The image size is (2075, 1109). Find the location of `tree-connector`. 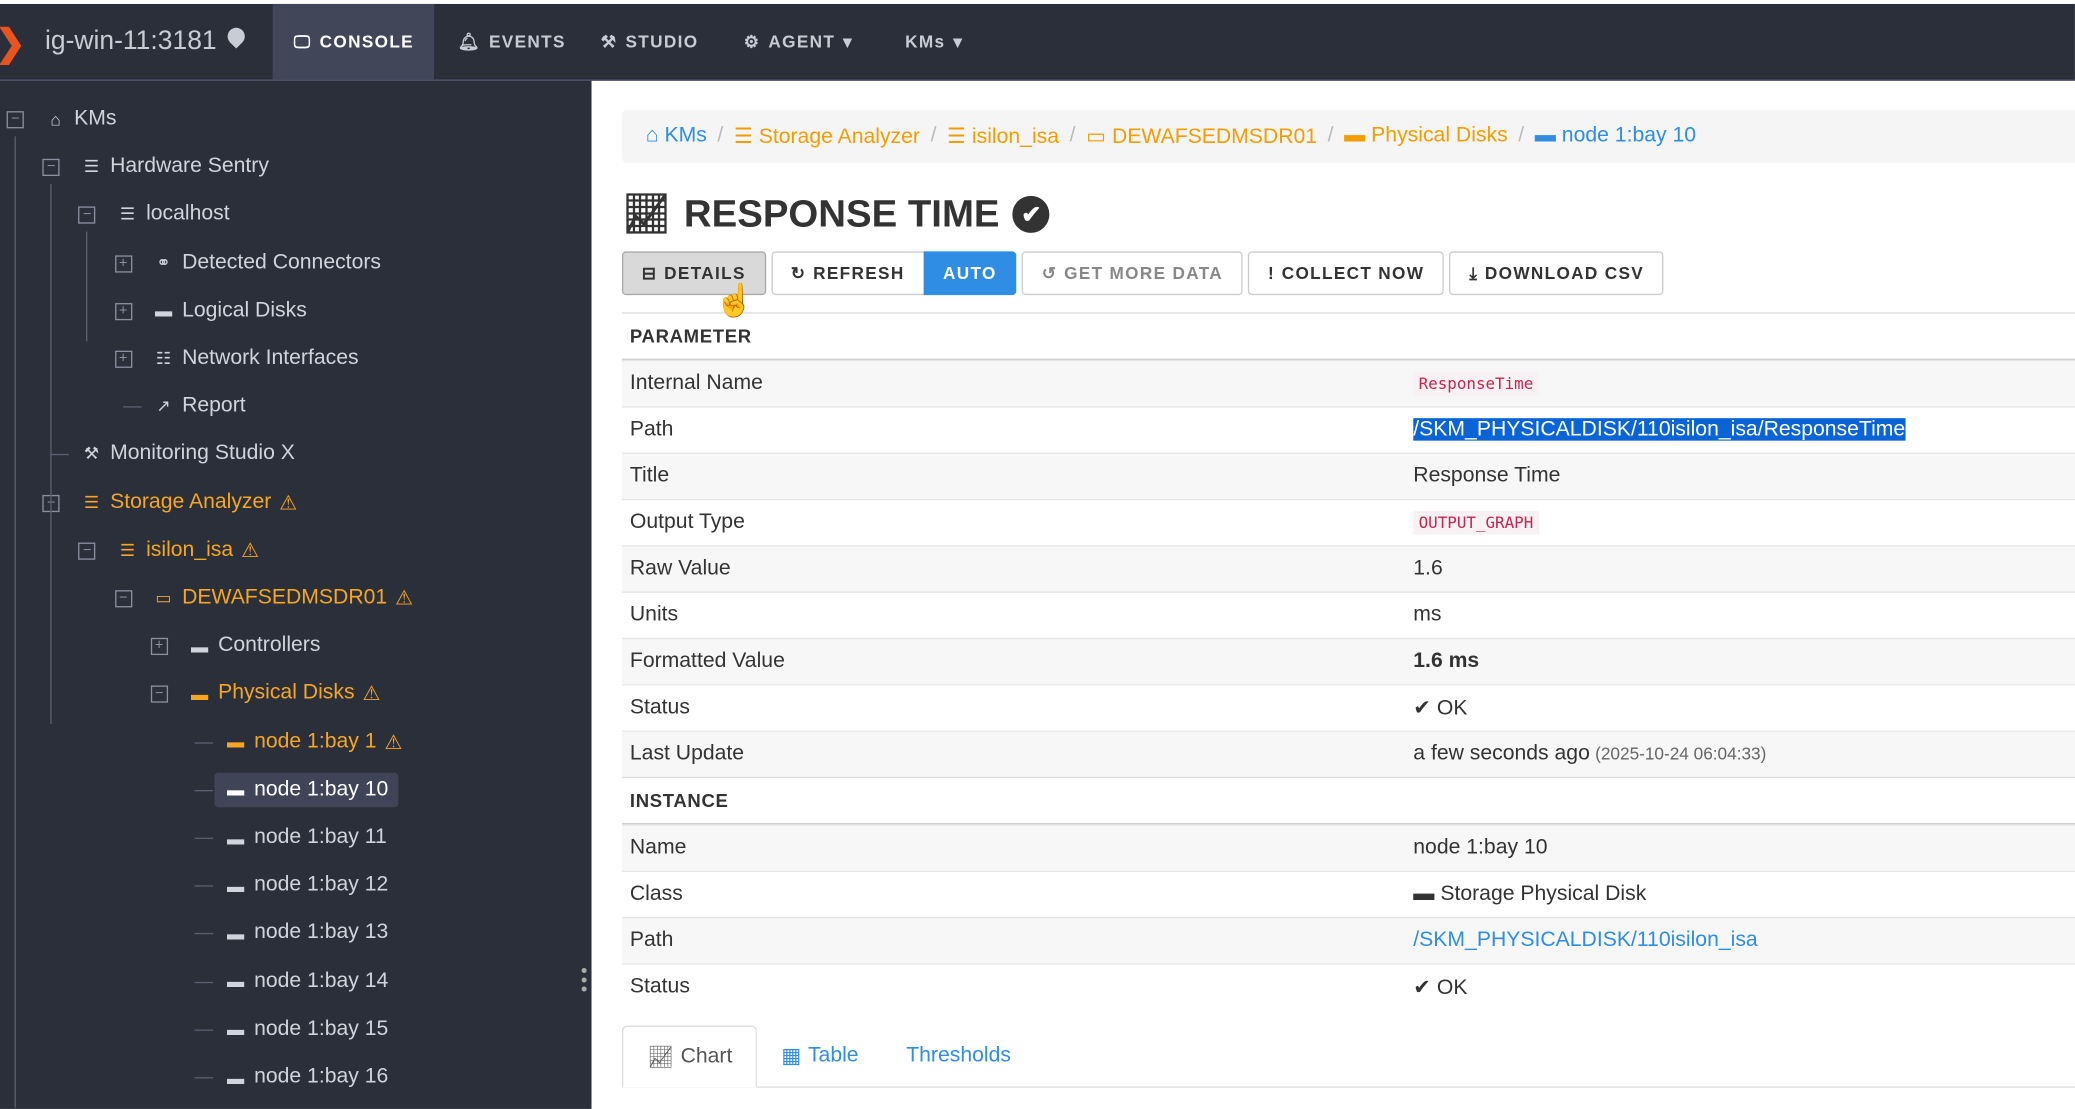

tree-connector is located at coordinates (60, 455).